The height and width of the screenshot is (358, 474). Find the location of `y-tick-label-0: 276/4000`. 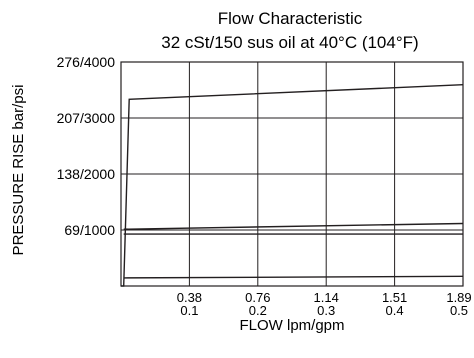

y-tick-label-0: 276/4000 is located at coordinates (86, 62).